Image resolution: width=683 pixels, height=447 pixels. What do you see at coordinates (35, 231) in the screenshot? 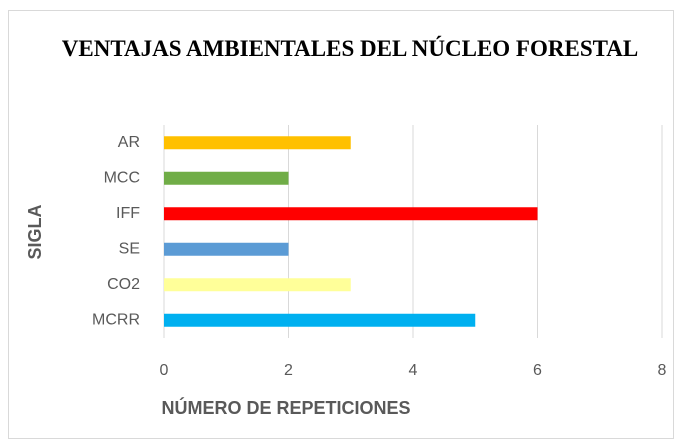
I see `y-axis-label: SIGLA` at bounding box center [35, 231].